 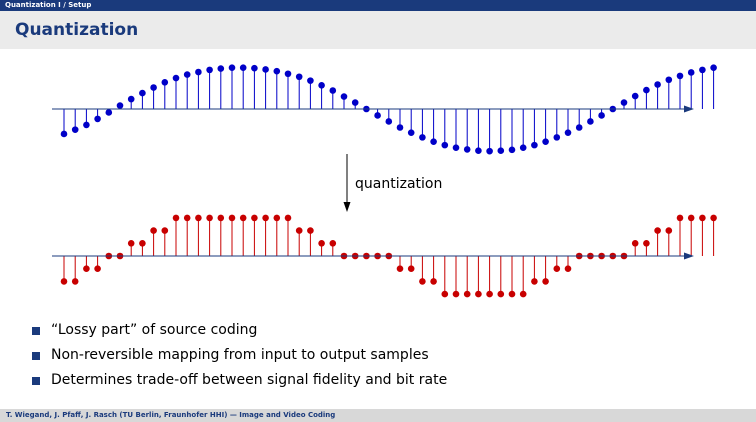 What do you see at coordinates (76, 30) in the screenshot?
I see `slide-title: Quantization` at bounding box center [76, 30].